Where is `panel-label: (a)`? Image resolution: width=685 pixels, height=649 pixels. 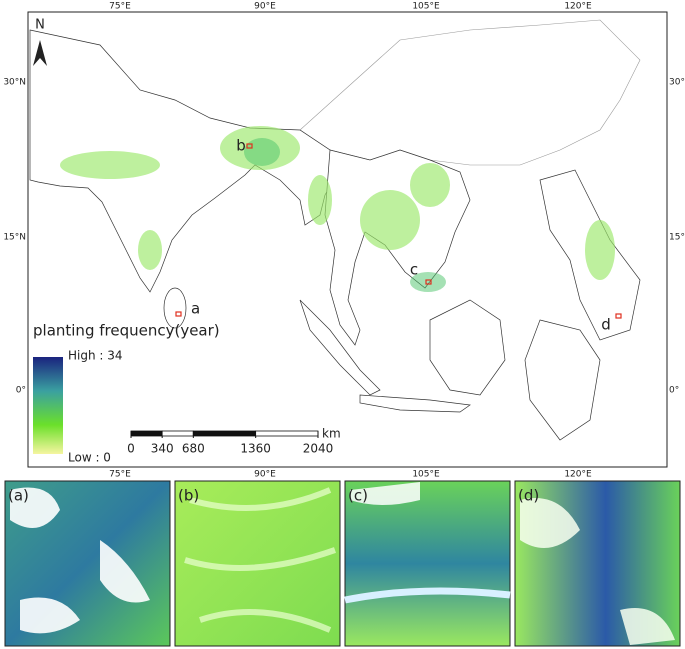 panel-label: (a) is located at coordinates (18, 496).